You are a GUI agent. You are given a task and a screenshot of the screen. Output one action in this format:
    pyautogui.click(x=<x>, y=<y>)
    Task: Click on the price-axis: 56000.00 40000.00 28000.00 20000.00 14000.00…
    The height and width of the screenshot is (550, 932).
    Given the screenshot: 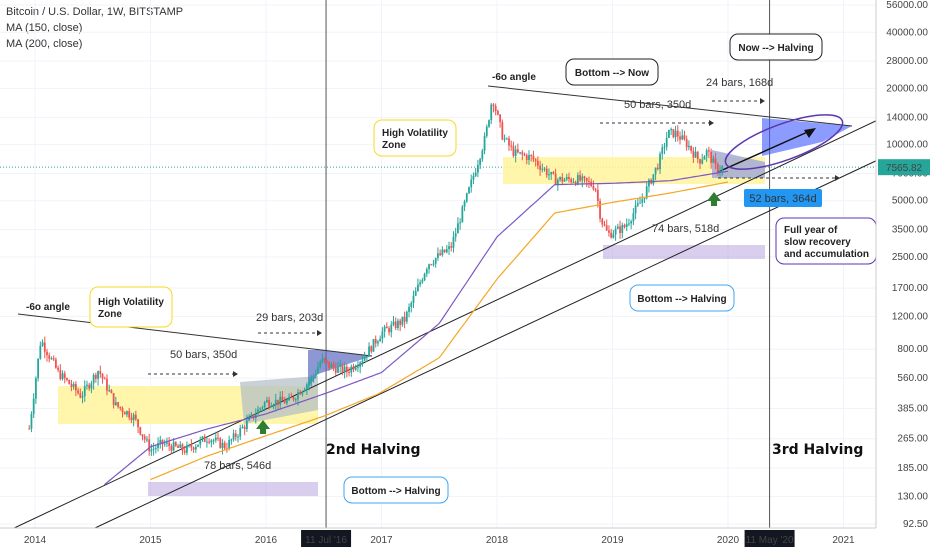 What is the action you would take?
    pyautogui.click(x=903, y=275)
    